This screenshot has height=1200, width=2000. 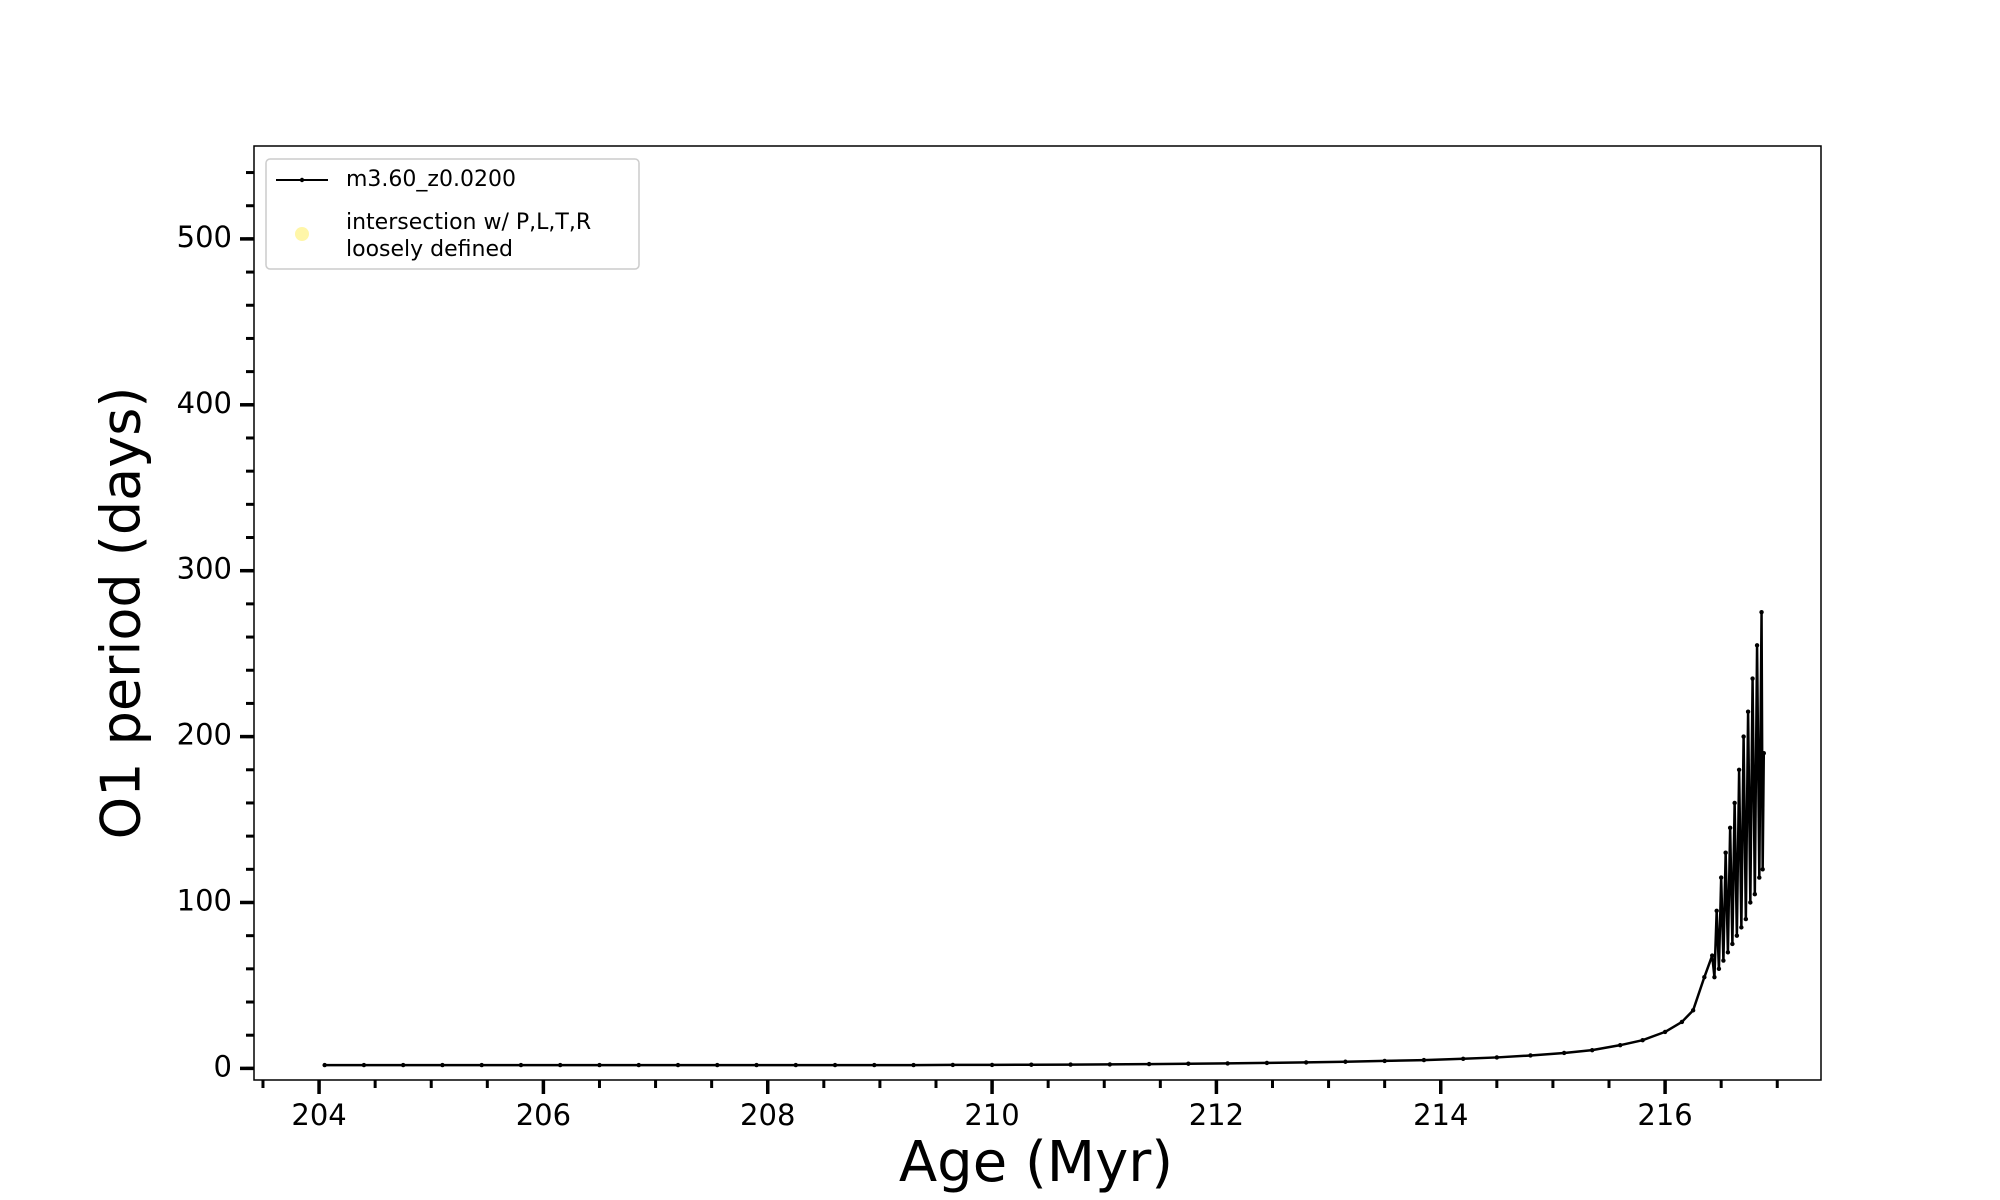 What do you see at coordinates (543, 1115) in the screenshot?
I see `x-tick-label: 206` at bounding box center [543, 1115].